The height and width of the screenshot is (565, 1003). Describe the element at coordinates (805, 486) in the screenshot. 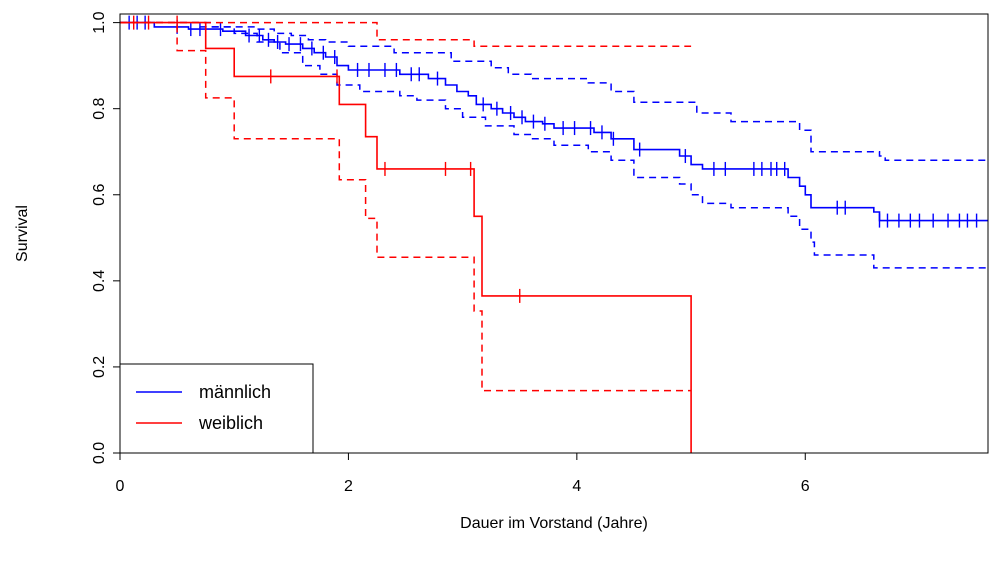

I see `x-tick-label: 6` at that location.